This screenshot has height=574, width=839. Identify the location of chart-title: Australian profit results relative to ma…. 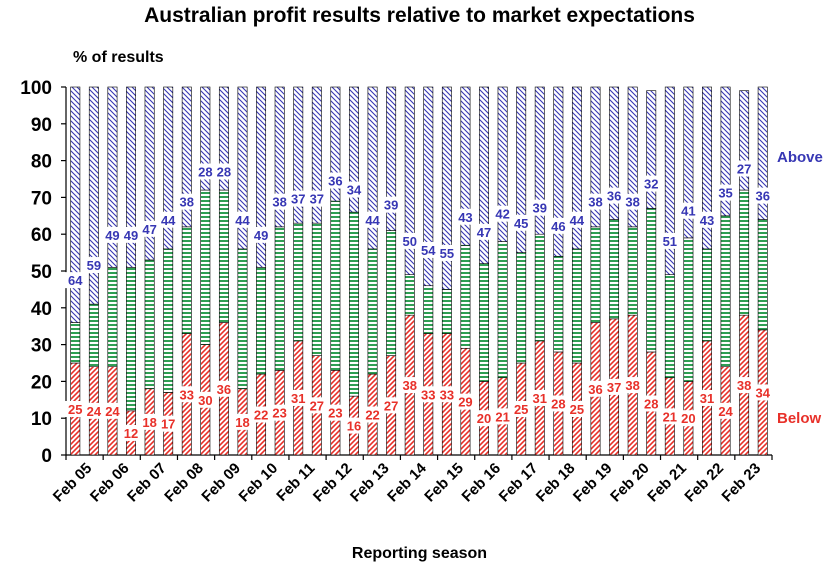
(419, 15).